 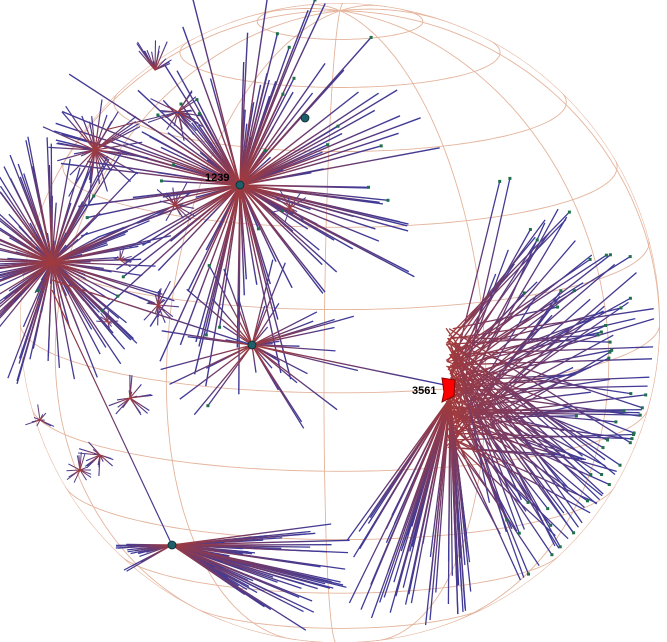 What do you see at coordinates (448, 390) in the screenshot?
I see `red-flag-icon` at bounding box center [448, 390].